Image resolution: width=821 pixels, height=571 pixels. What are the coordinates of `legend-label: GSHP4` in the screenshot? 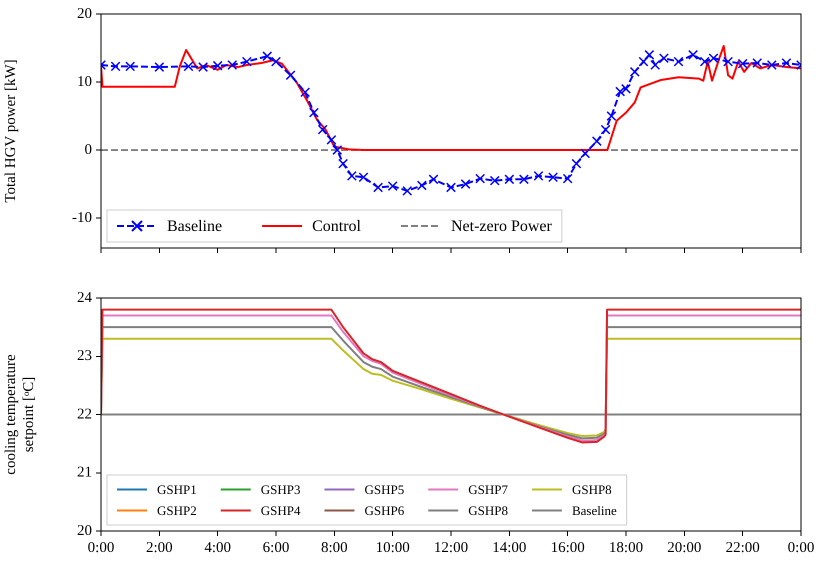 It's located at (280, 510).